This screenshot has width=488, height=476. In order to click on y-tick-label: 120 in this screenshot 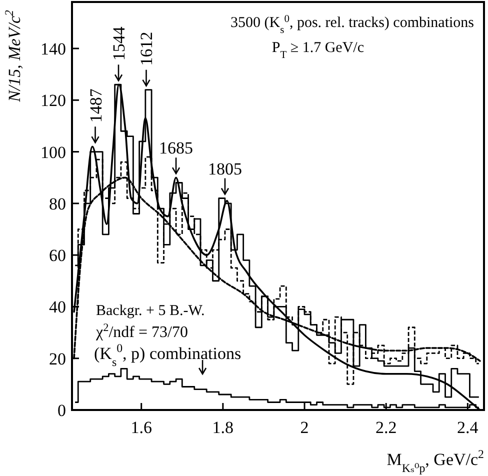, I will do `click(53, 100)`.